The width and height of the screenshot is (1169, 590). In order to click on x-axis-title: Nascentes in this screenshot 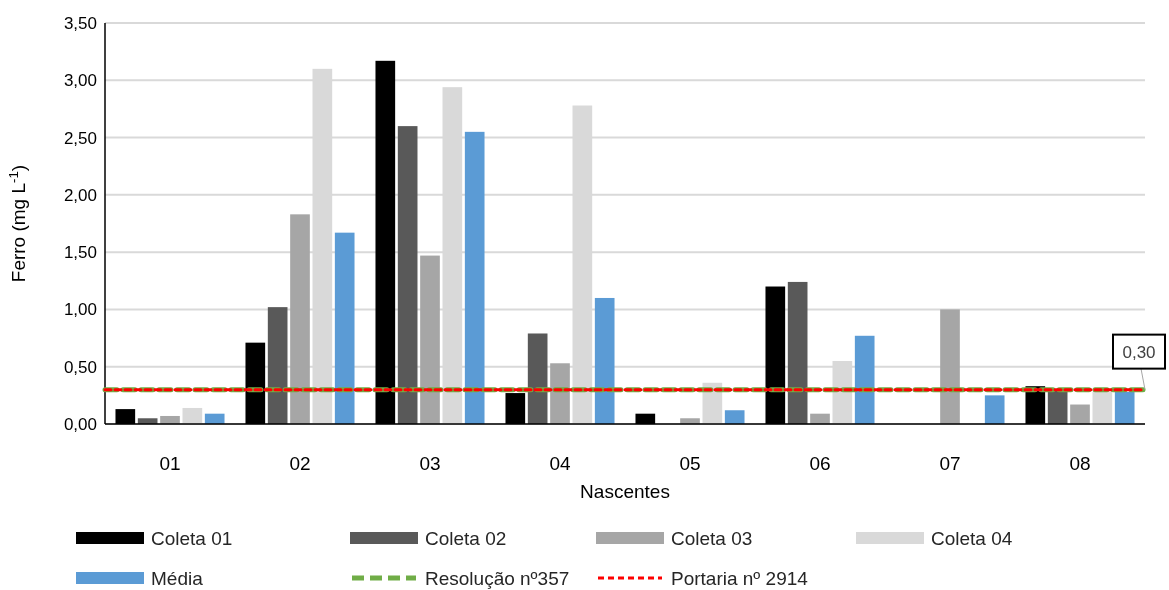, I will do `click(625, 491)`.